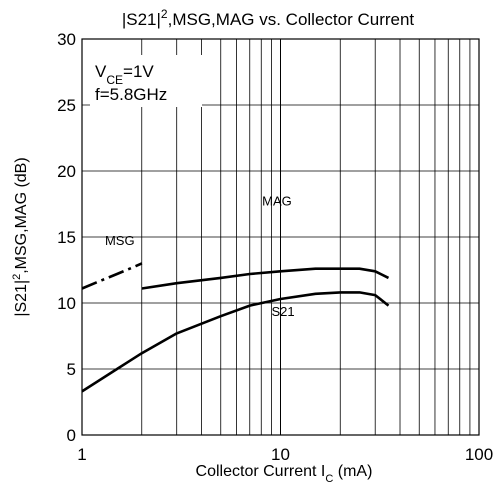  I want to click on chart-title: |S21|2,MSG,MAG vs. Collector Current, so click(268, 18).